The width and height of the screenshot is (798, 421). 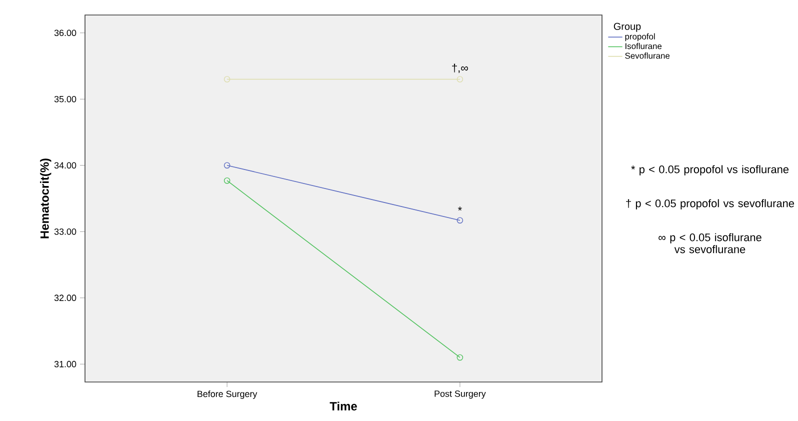 I want to click on annotation: †,∞, so click(x=460, y=69).